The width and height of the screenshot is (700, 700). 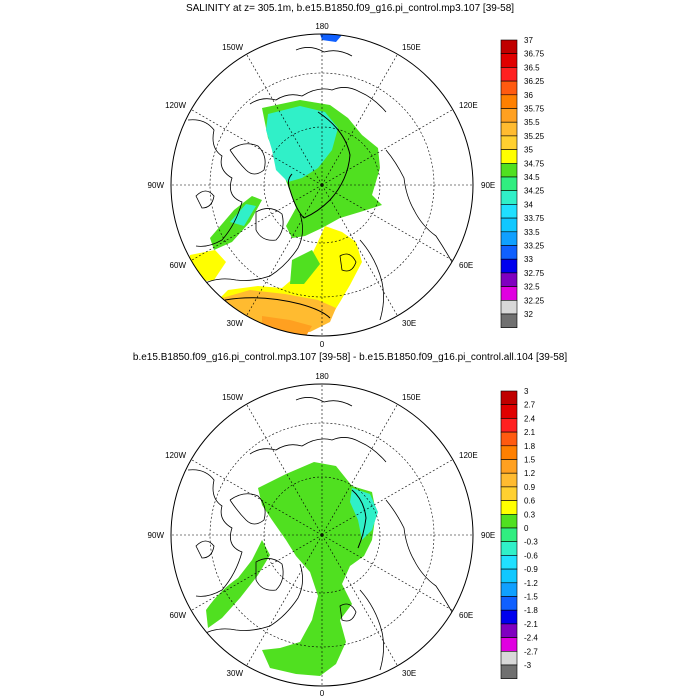 I want to click on colorbar-label: -3, so click(x=528, y=665).